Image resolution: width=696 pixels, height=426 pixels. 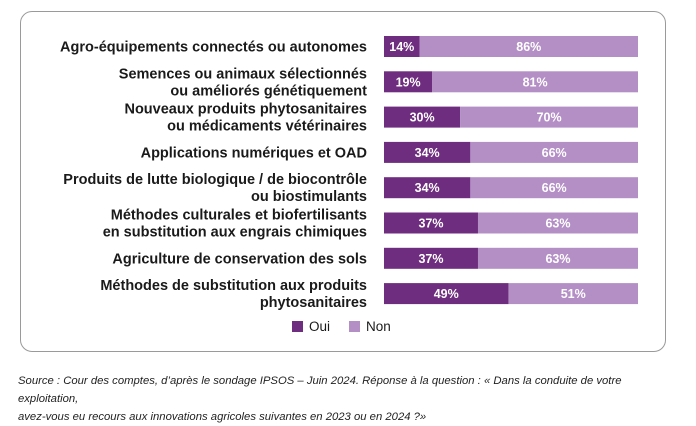 I want to click on data-label: 19%, so click(x=408, y=82).